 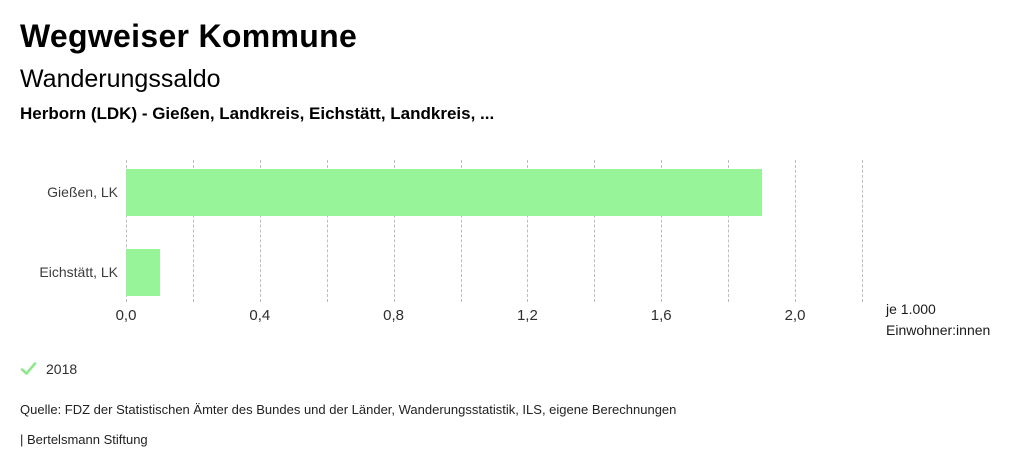 What do you see at coordinates (189, 36) in the screenshot?
I see `app-title: Wegweiser Kommune` at bounding box center [189, 36].